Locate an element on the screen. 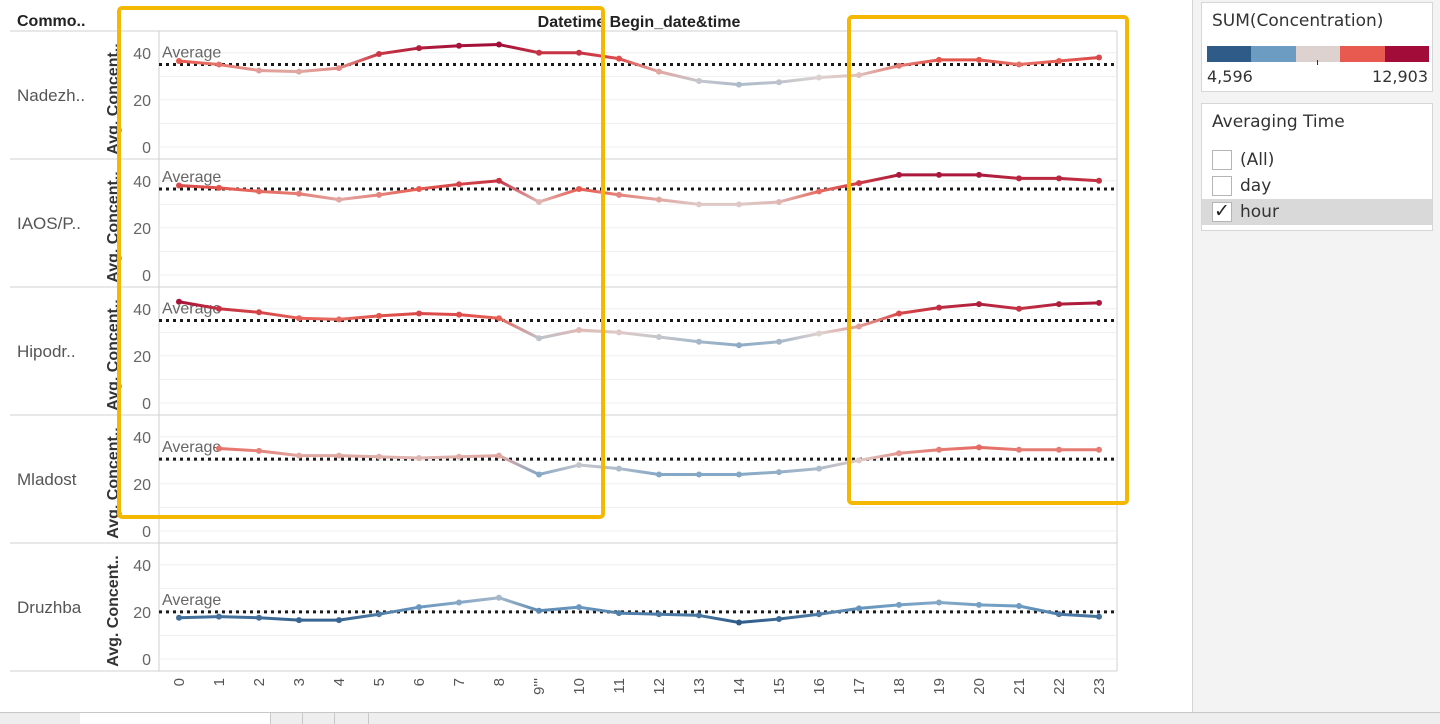 This screenshot has width=1440, height=724. checkbox-hour: ✓ is located at coordinates (1222, 211).